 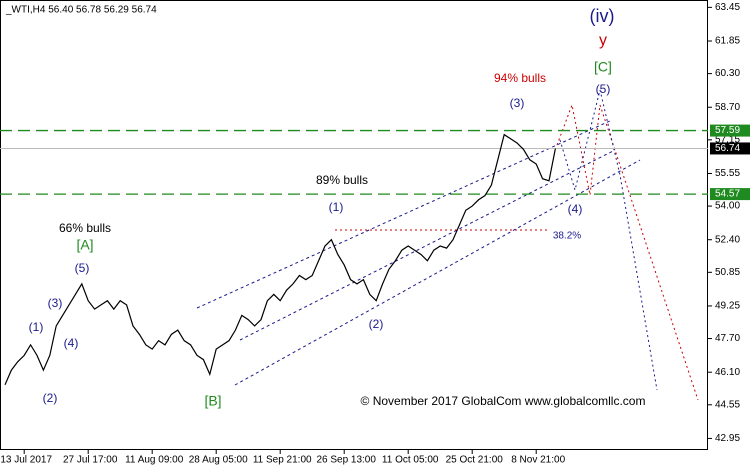 What do you see at coordinates (282, 460) in the screenshot?
I see `x-tick-label: 11 Sep 21:00` at bounding box center [282, 460].